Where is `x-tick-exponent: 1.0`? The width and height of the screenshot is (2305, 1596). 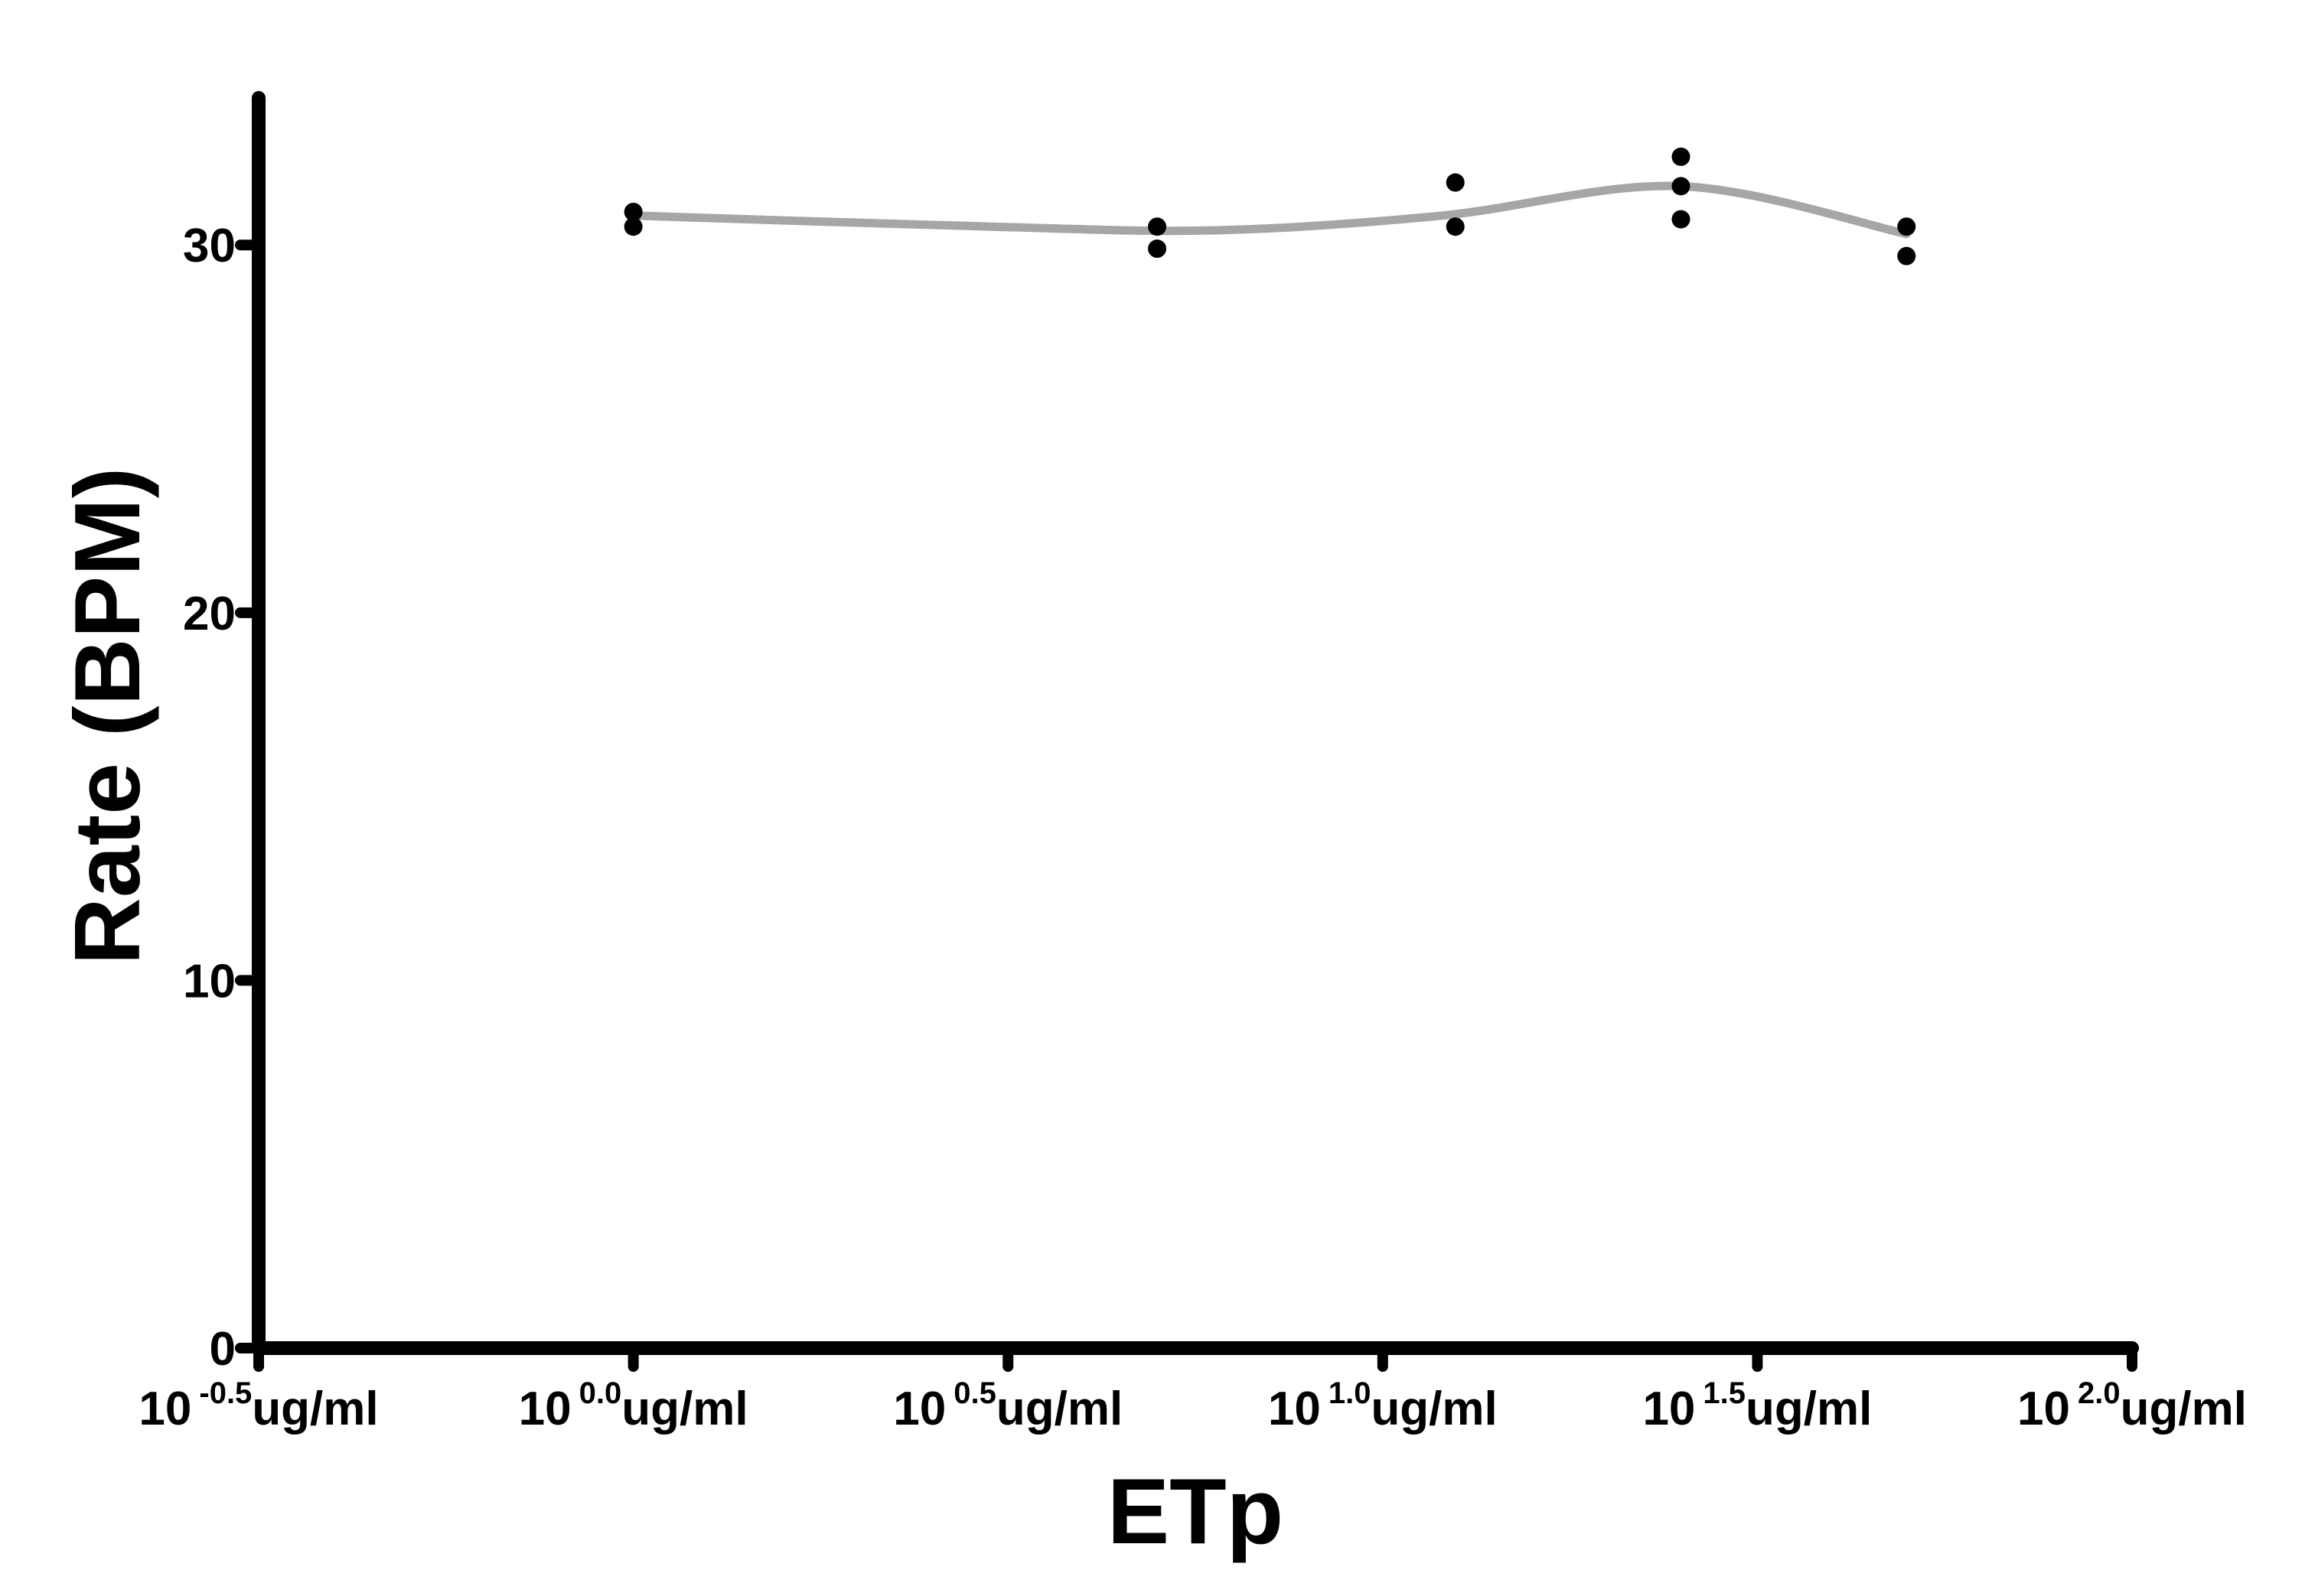
x-tick-exponent: 1.0 is located at coordinates (1350, 1393).